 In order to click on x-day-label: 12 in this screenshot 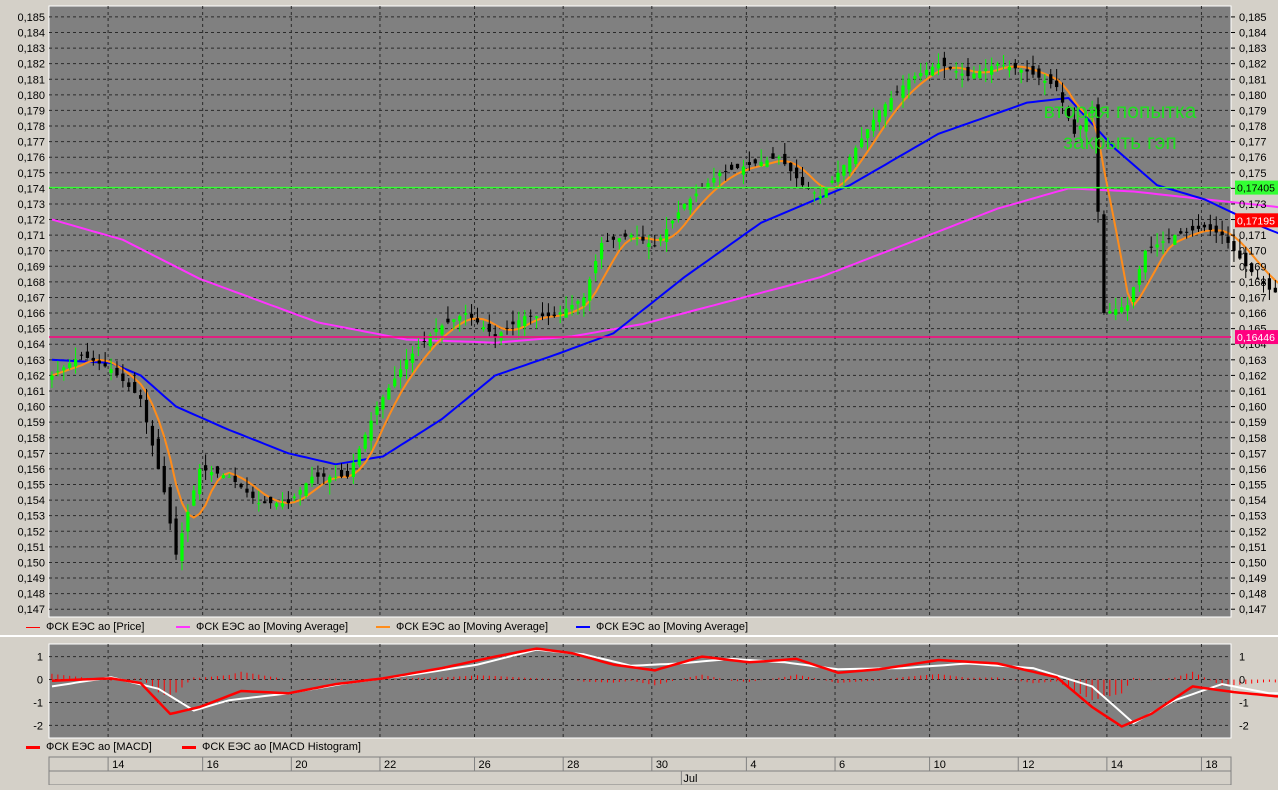, I will do `click(1028, 765)`.